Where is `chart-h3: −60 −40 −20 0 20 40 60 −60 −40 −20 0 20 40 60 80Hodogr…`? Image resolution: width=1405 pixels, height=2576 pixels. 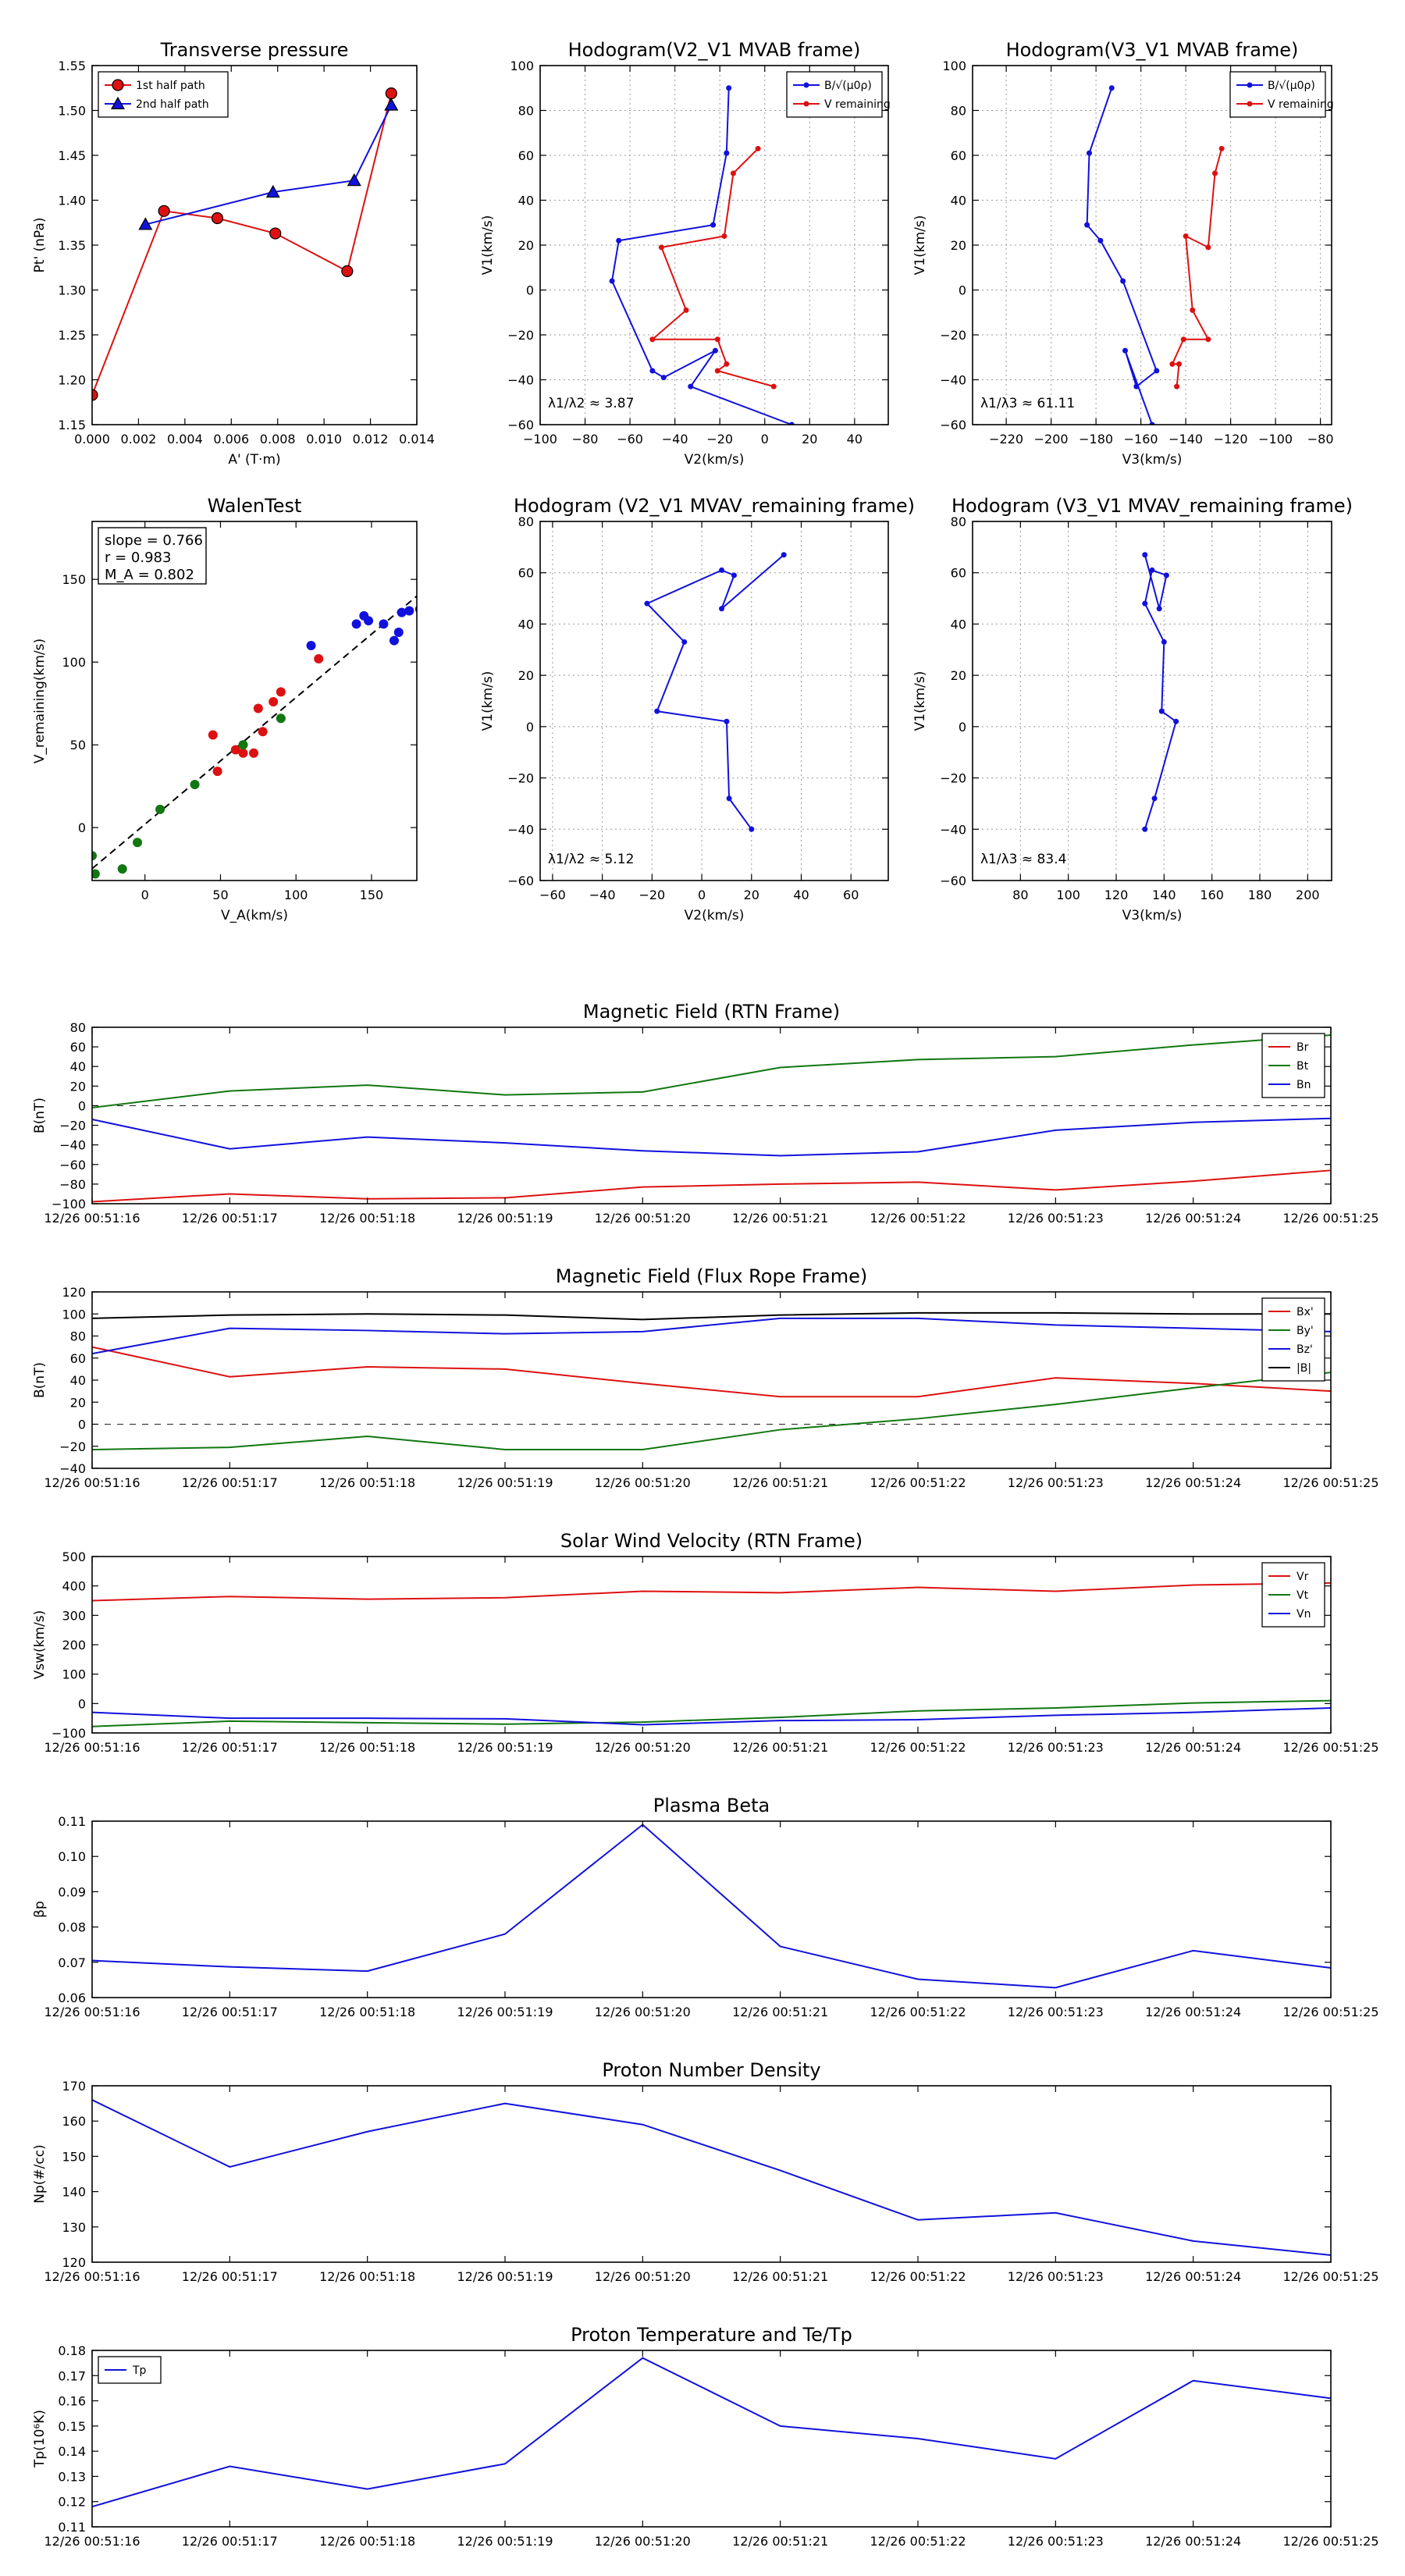 chart-h3: −60 −40 −20 0 20 40 60 −60 −40 −20 0 20 40 60 80Hodogr… is located at coordinates (697, 709).